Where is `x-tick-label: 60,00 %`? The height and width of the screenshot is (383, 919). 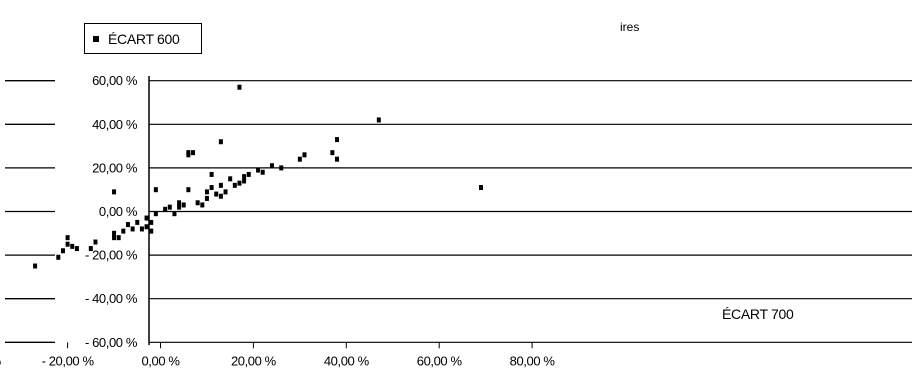 x-tick-label: 60,00 % is located at coordinates (440, 360).